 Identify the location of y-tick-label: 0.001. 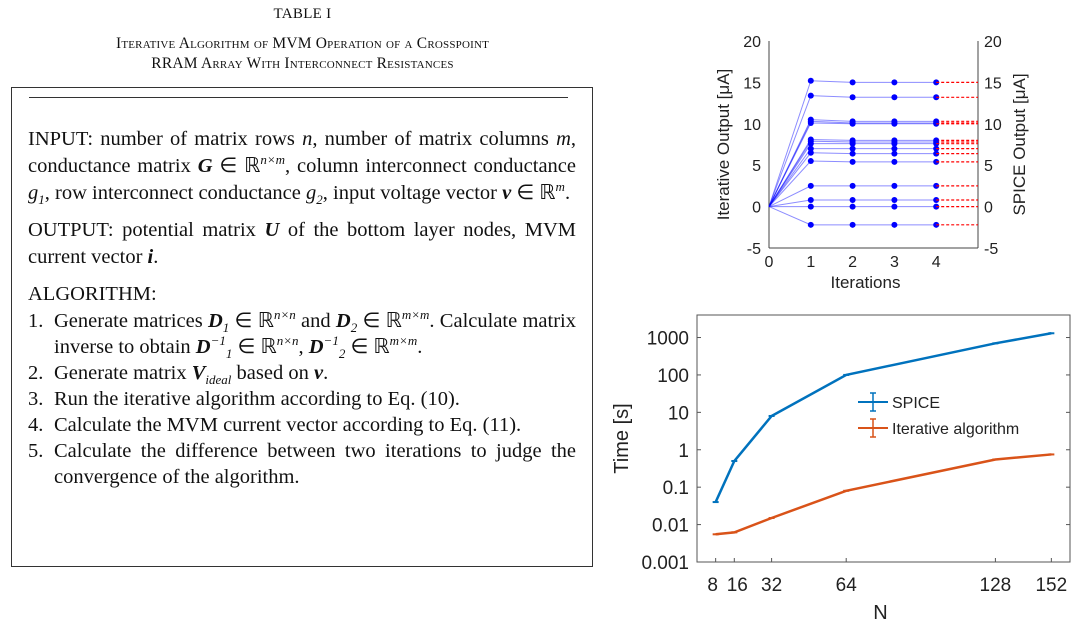
(665, 563).